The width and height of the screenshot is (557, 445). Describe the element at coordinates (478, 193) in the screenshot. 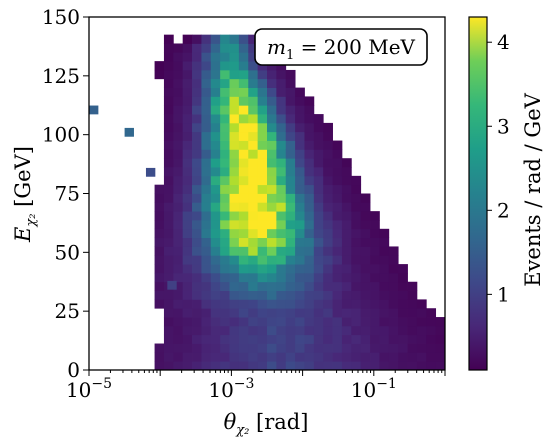

I see `colorbar` at that location.